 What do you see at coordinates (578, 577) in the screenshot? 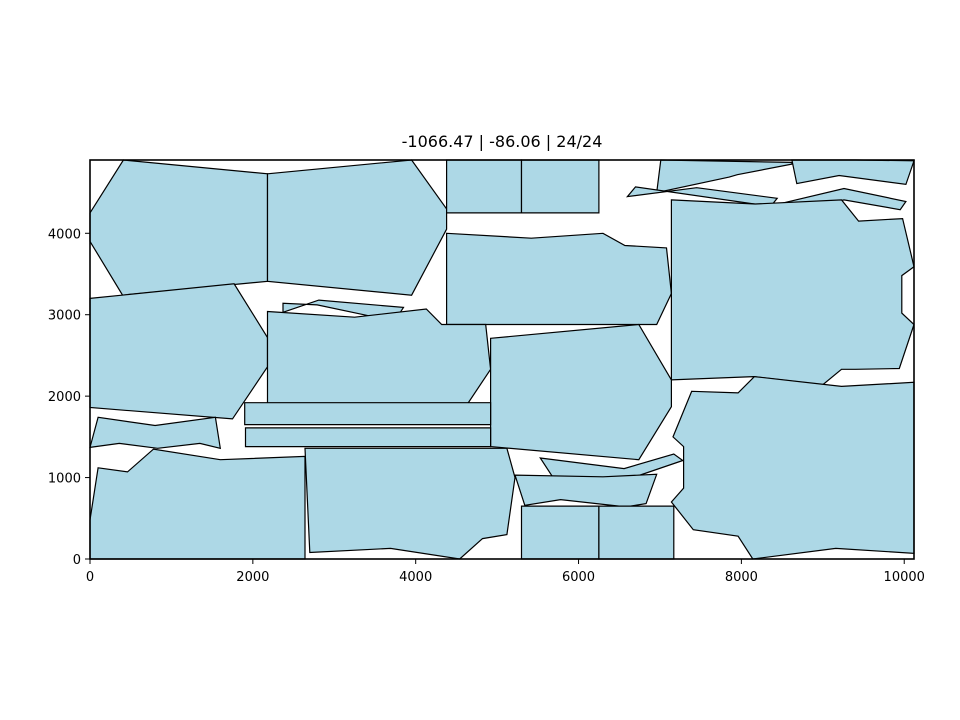
I see `x-tick-label: 6000` at bounding box center [578, 577].